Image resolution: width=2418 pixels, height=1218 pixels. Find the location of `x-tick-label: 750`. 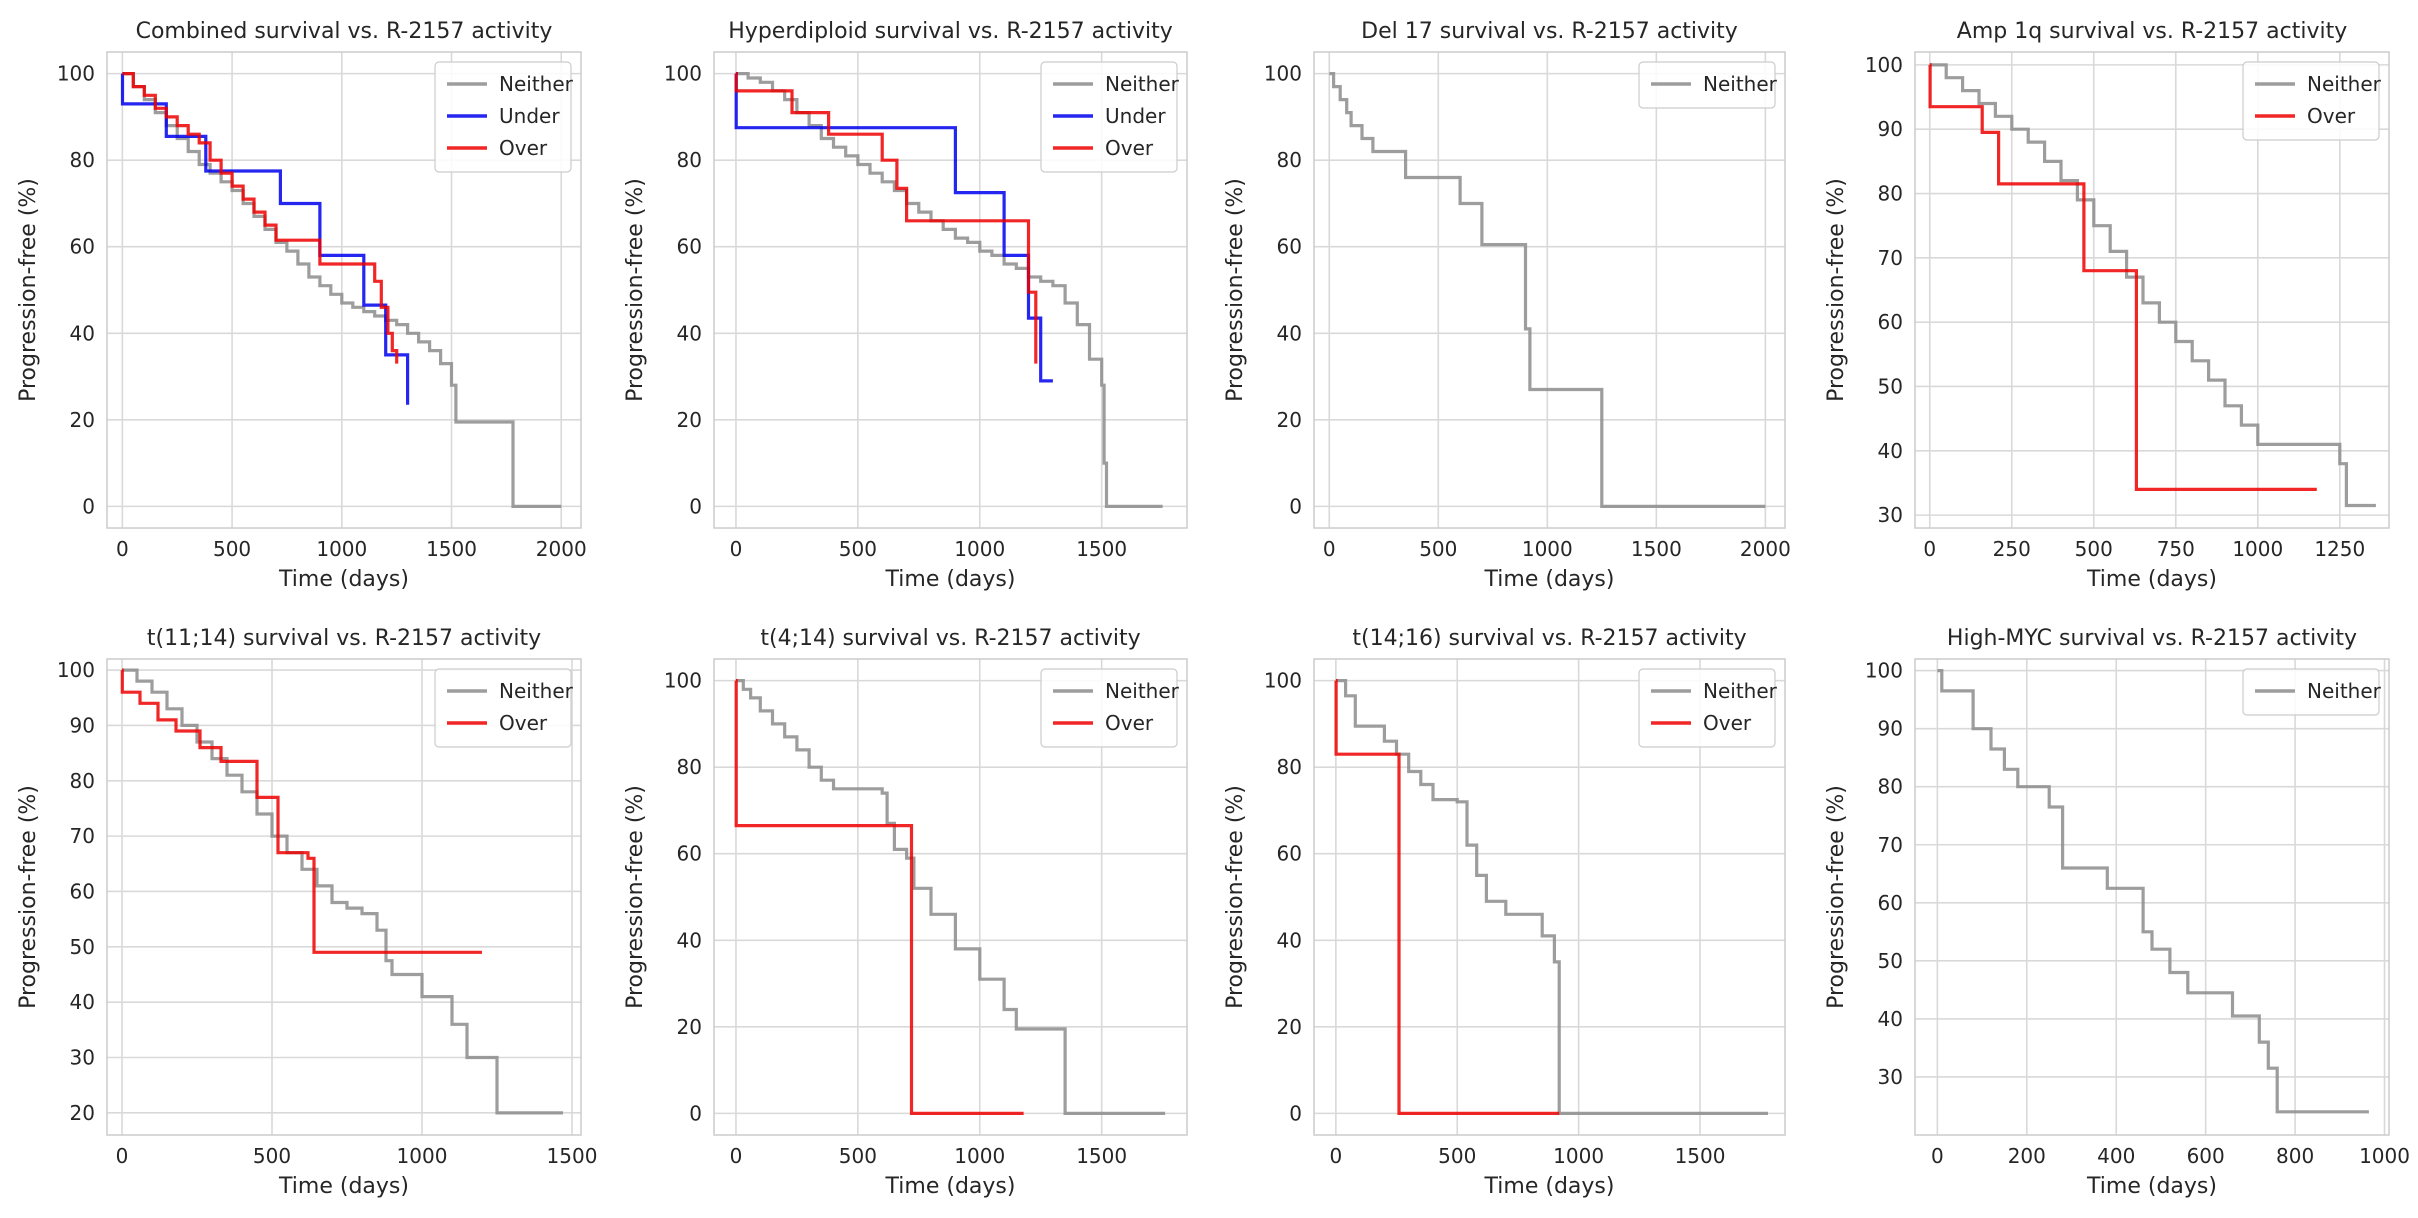

x-tick-label: 750 is located at coordinates (2176, 549).